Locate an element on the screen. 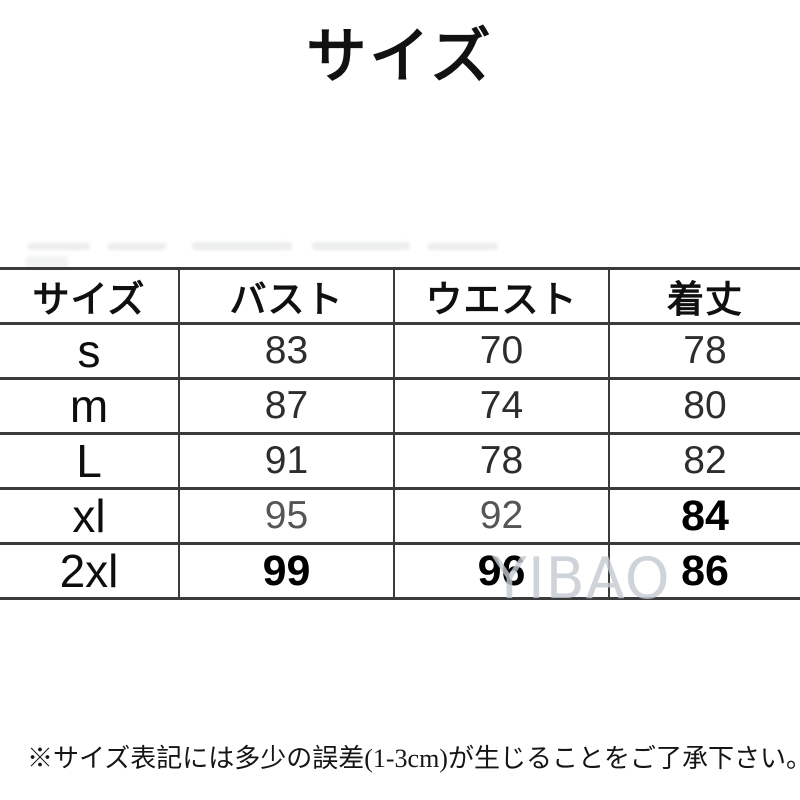 The width and height of the screenshot is (800, 800). size-label: m is located at coordinates (90, 407).